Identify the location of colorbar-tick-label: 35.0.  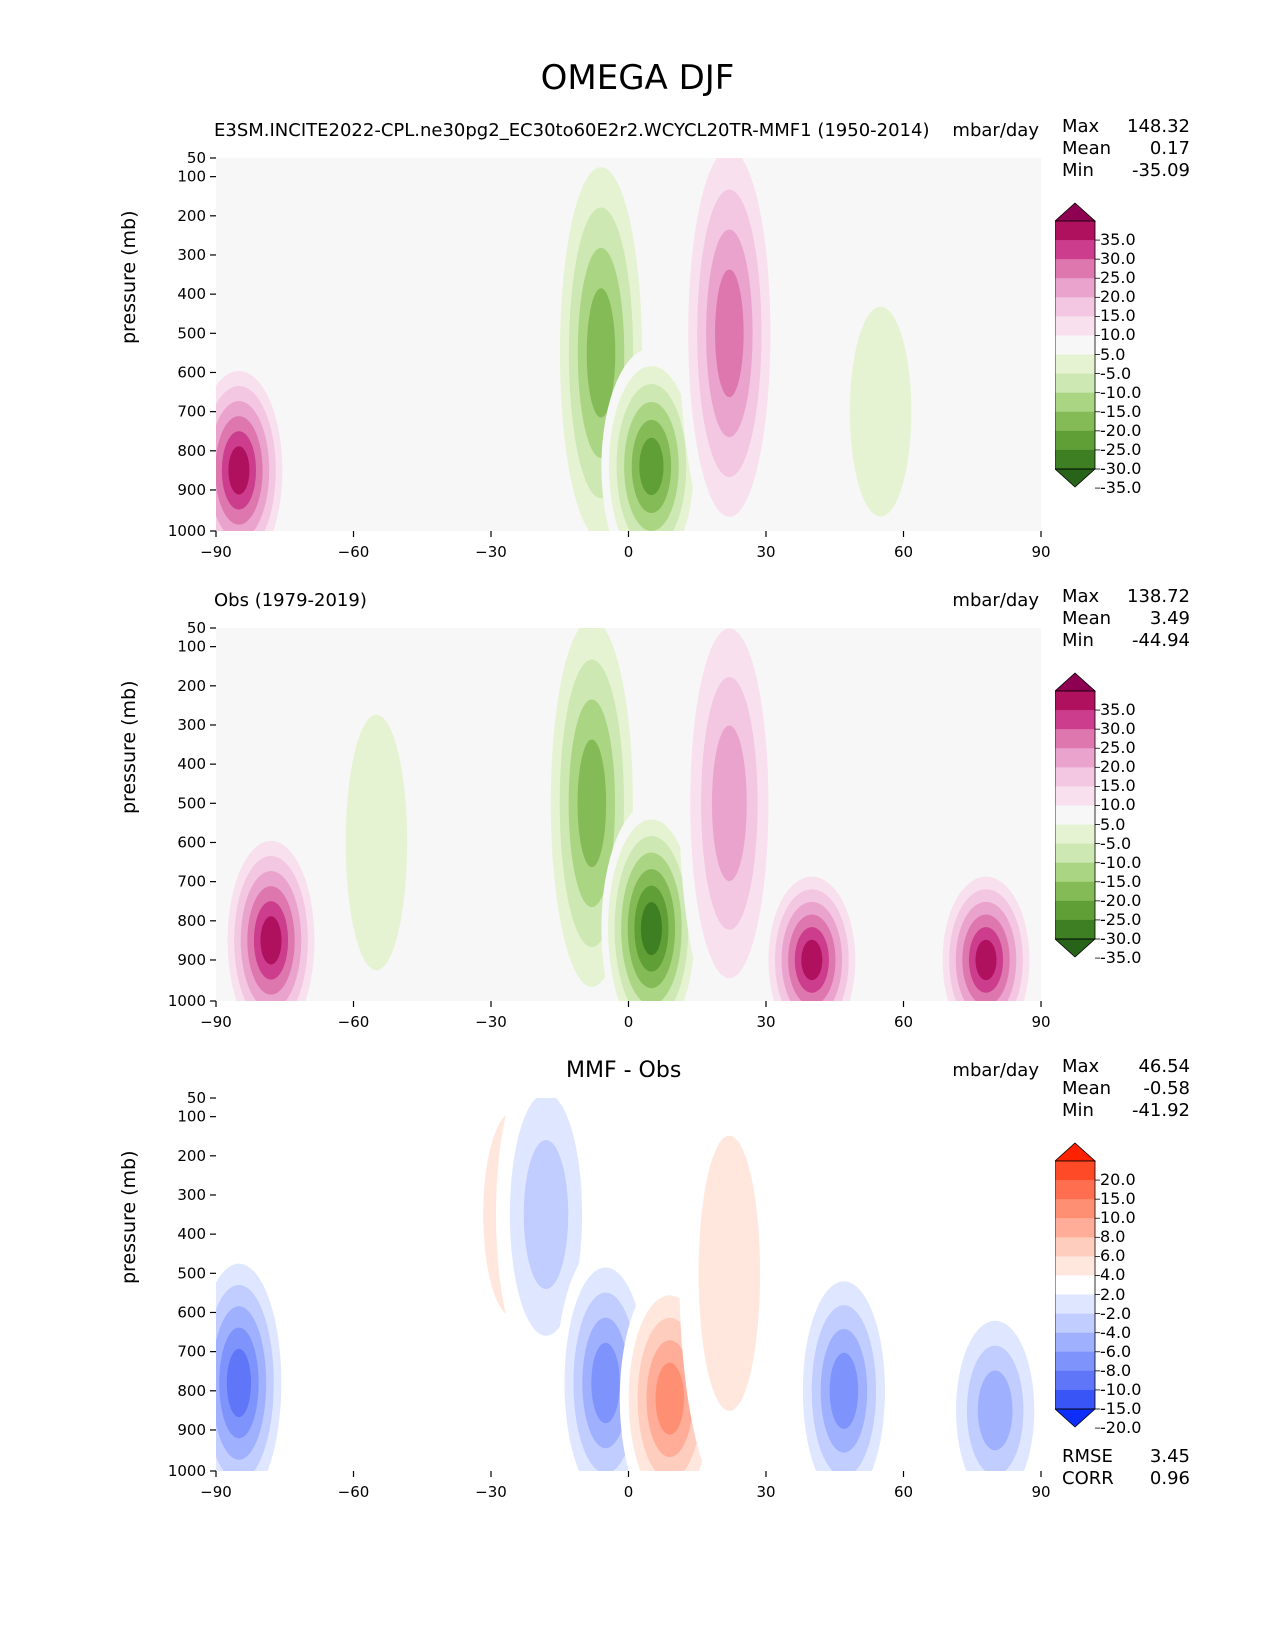
(1118, 240).